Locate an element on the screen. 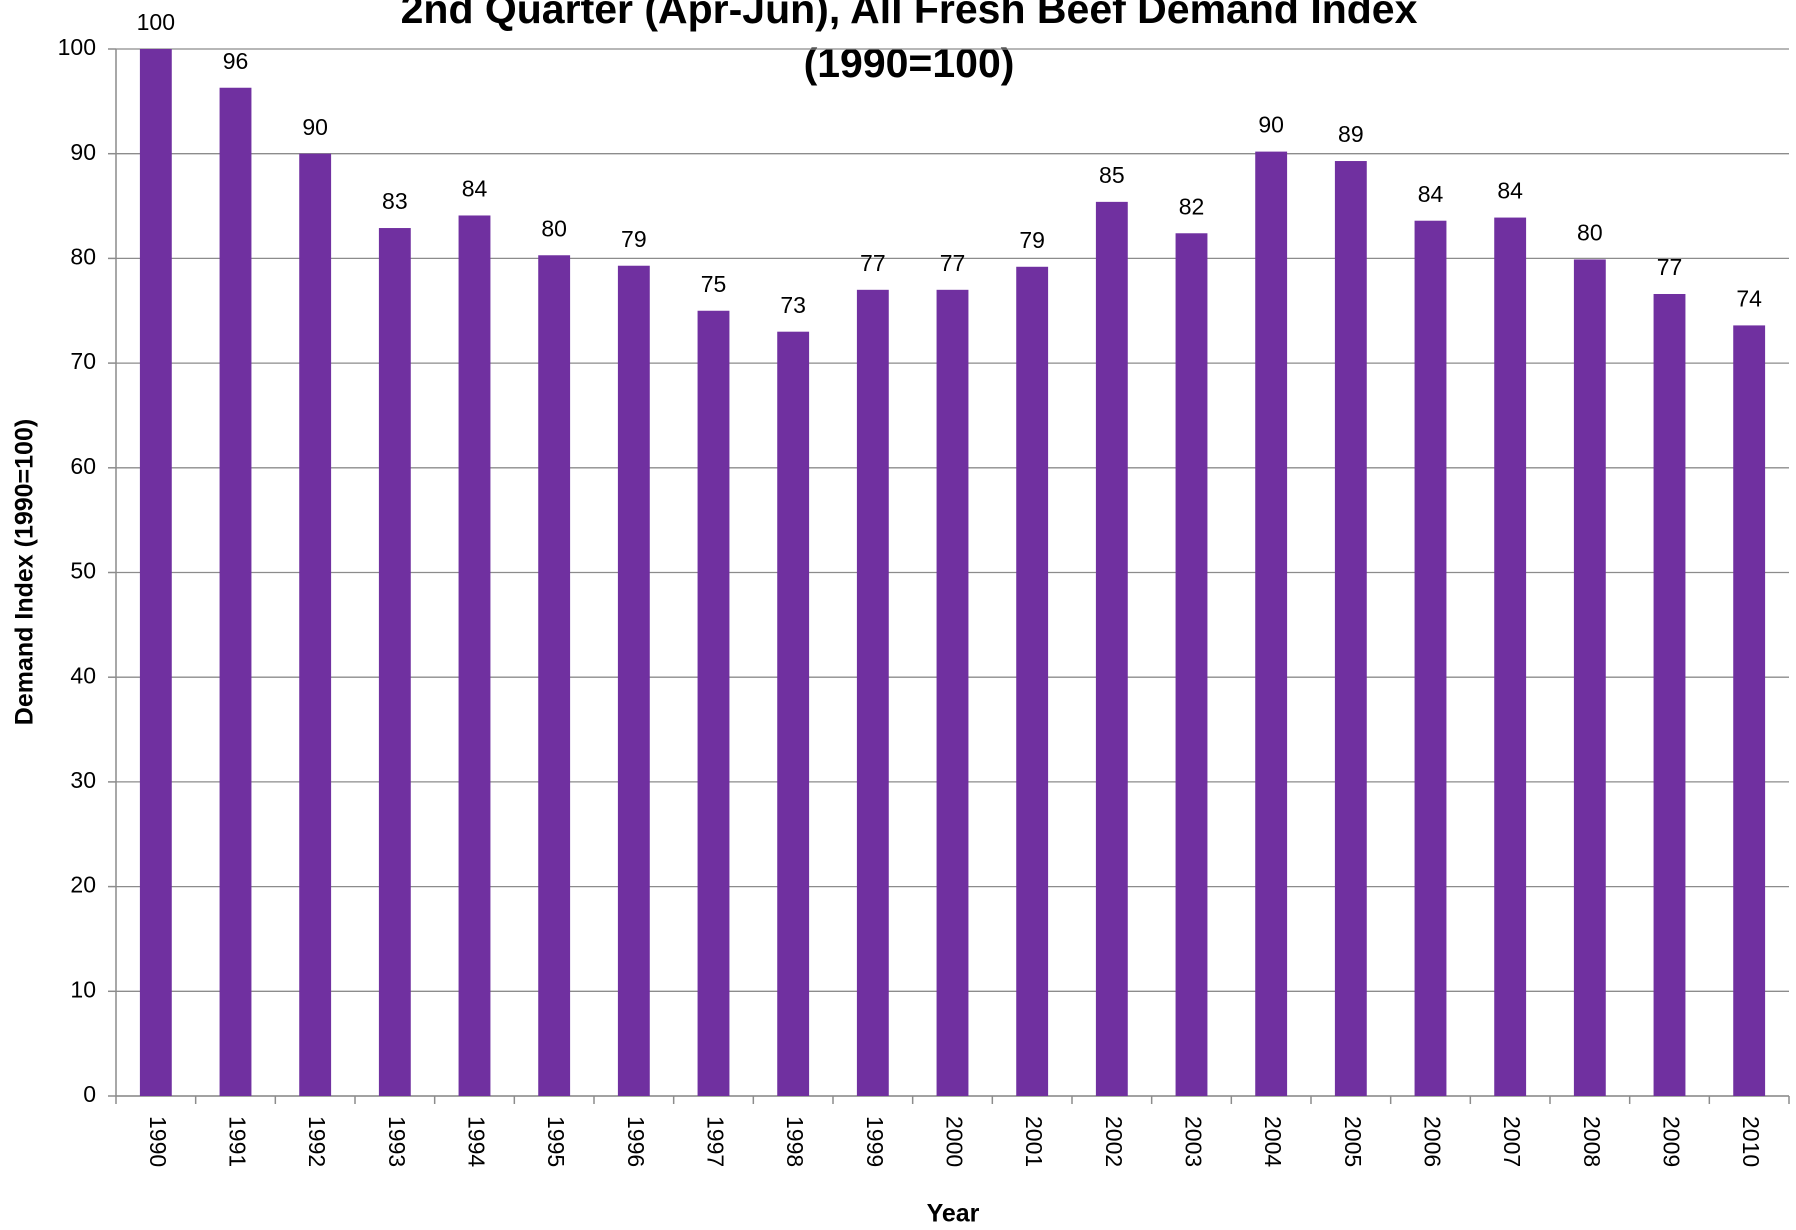  x-tick-label: 1996 is located at coordinates (636, 1141).